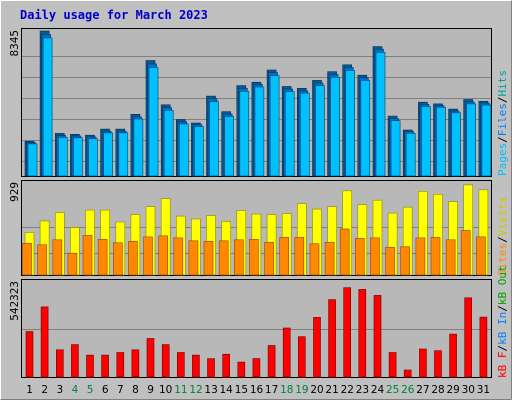  Describe the element at coordinates (210, 390) in the screenshot. I see `day-label-13: 13` at that location.